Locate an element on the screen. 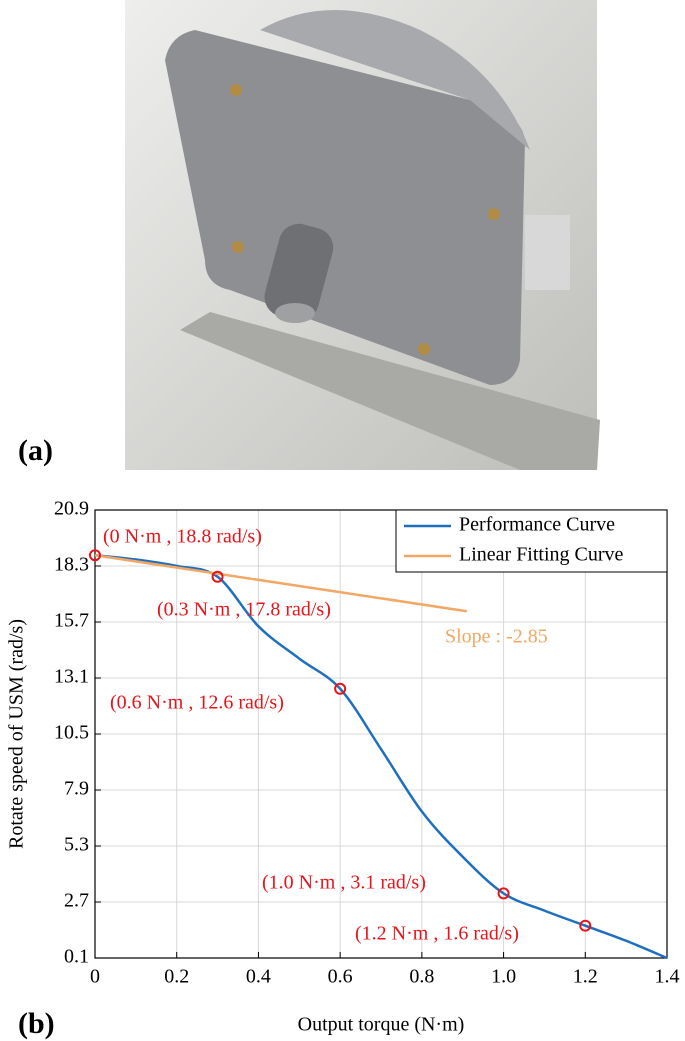  y-tick-label: 20.9 is located at coordinates (71, 509).